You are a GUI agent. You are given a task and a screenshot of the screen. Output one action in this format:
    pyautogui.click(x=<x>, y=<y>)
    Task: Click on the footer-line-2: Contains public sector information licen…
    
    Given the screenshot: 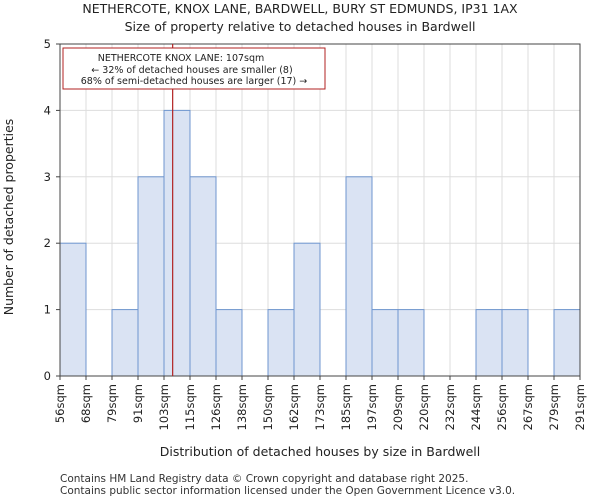 What is the action you would take?
    pyautogui.click(x=287, y=491)
    